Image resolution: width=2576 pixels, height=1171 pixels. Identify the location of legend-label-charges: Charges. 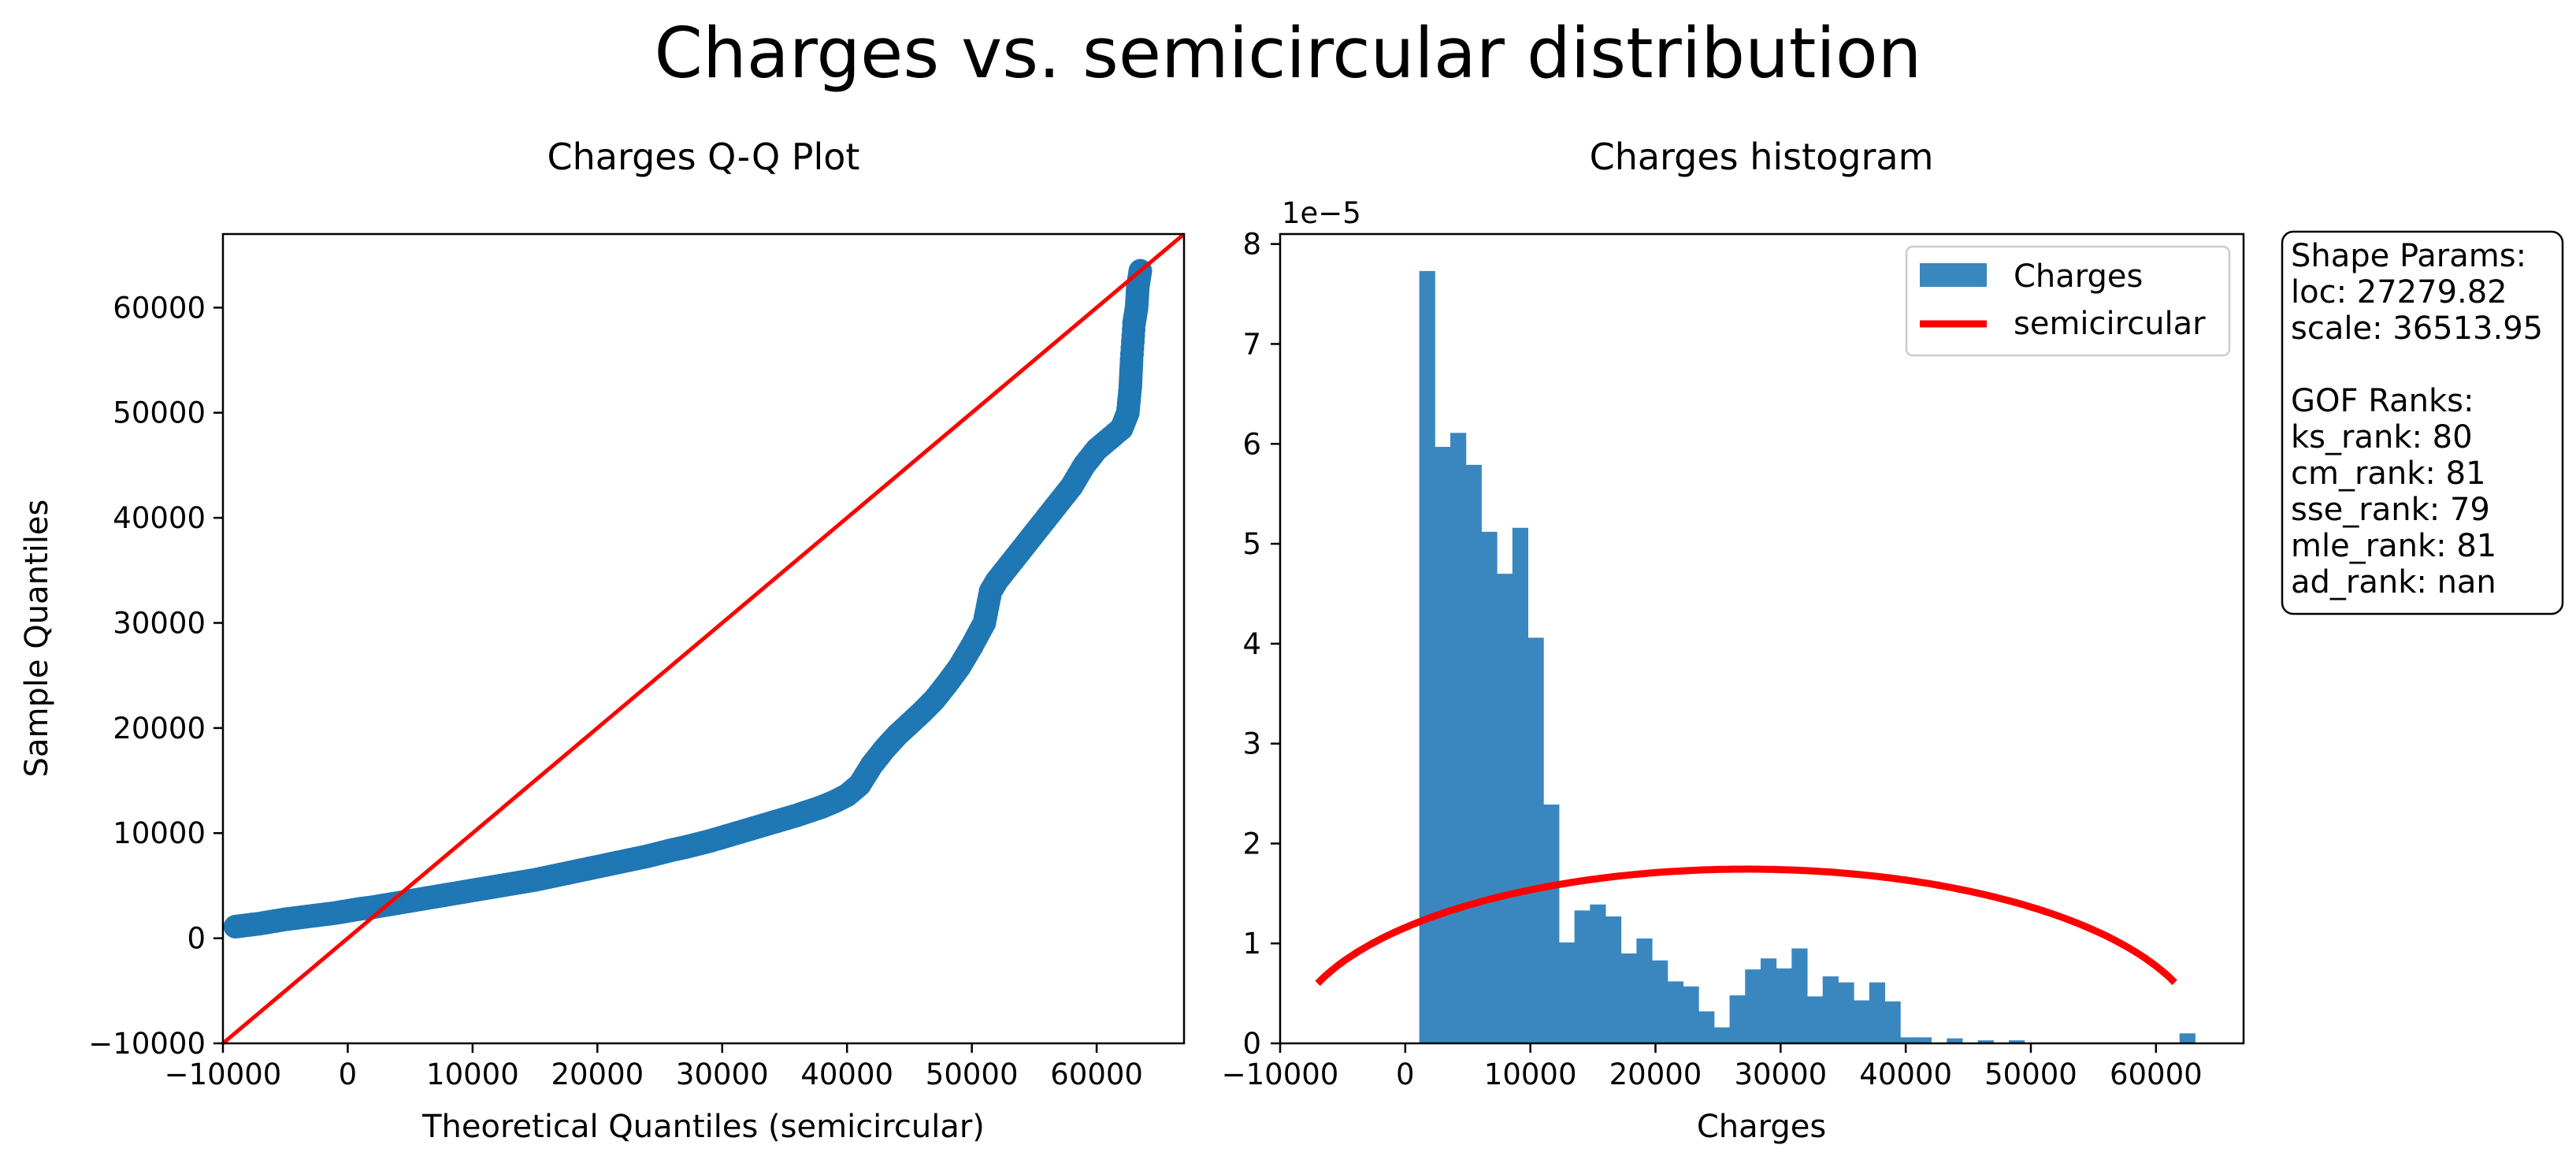
(2078, 276).